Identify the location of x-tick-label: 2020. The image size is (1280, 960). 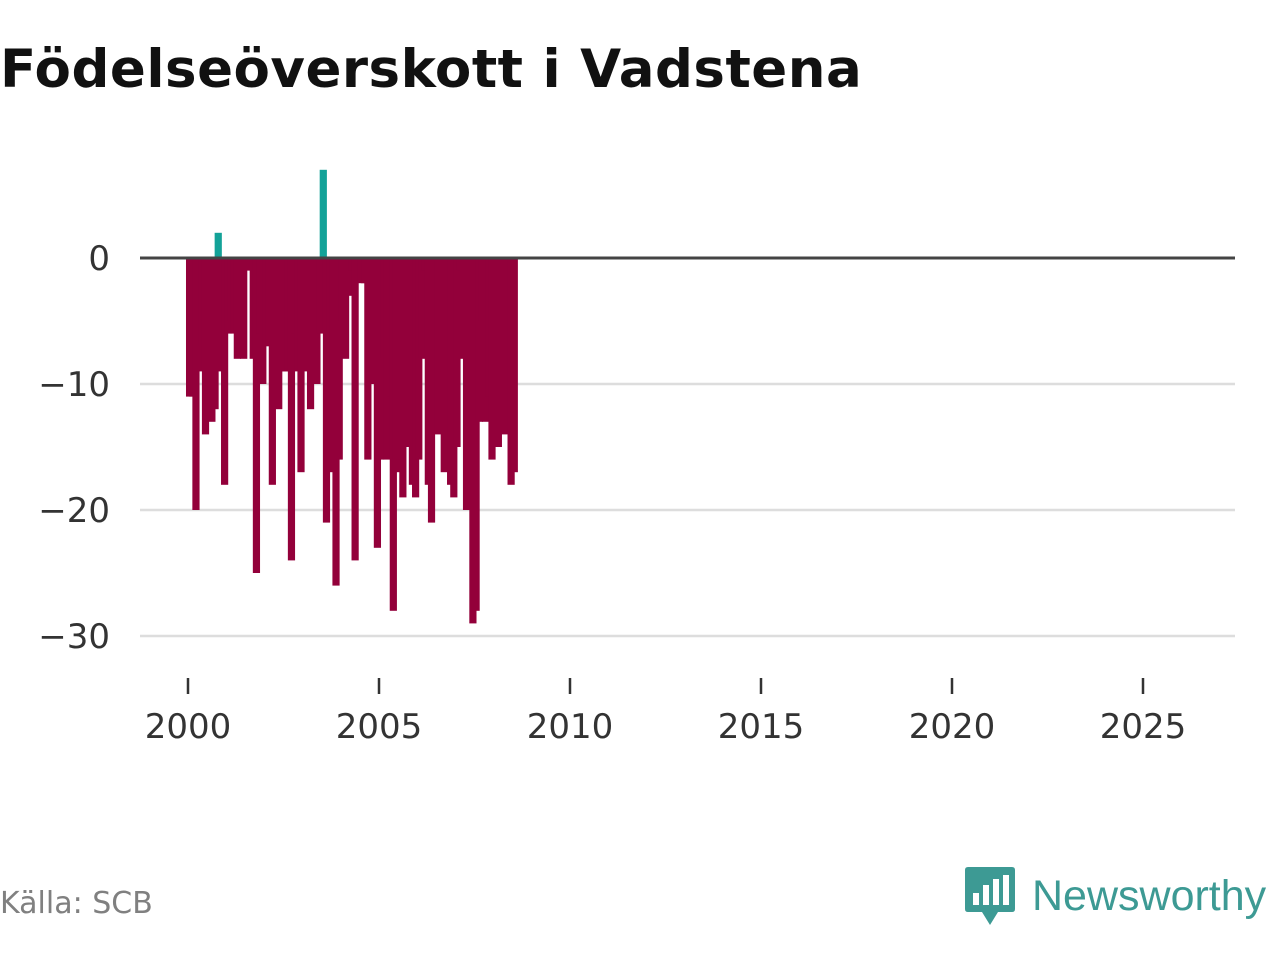
(952, 727).